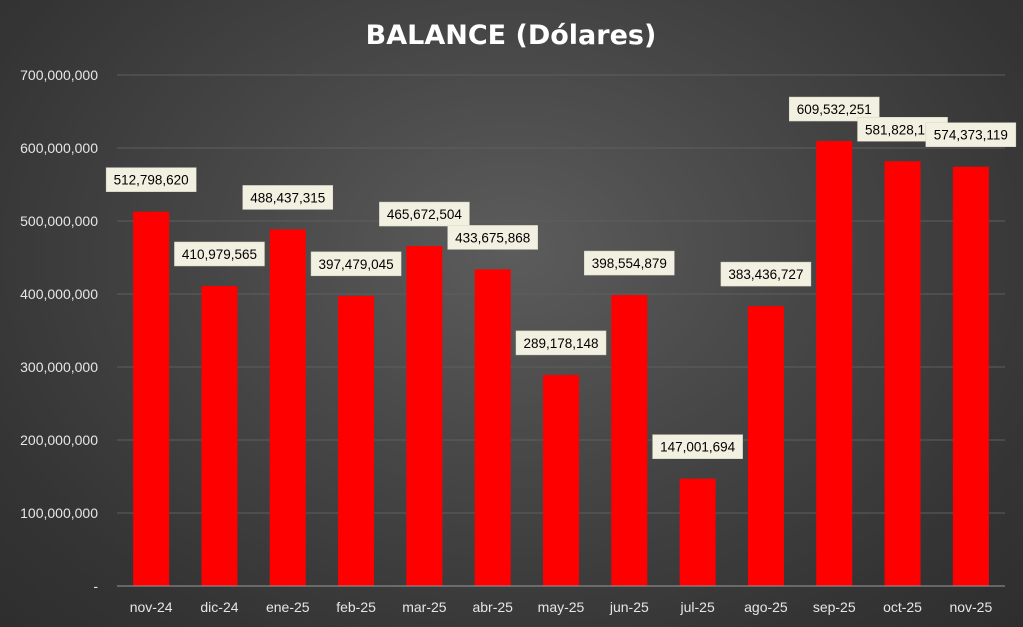  I want to click on data-label-text: 574,373,119, so click(971, 135).